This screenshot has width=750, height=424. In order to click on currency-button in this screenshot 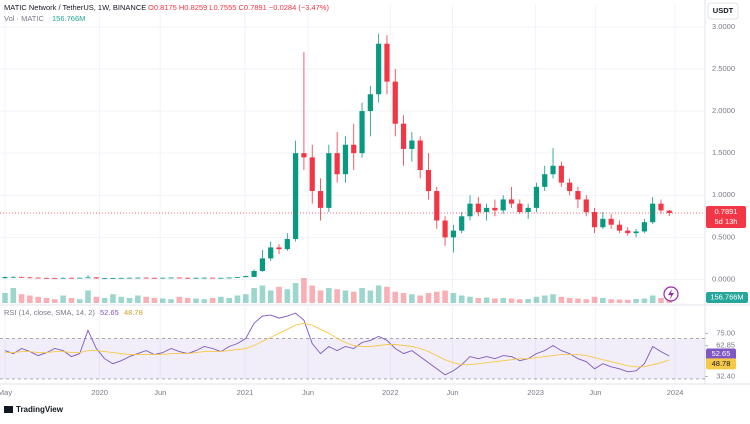, I will do `click(723, 11)`.